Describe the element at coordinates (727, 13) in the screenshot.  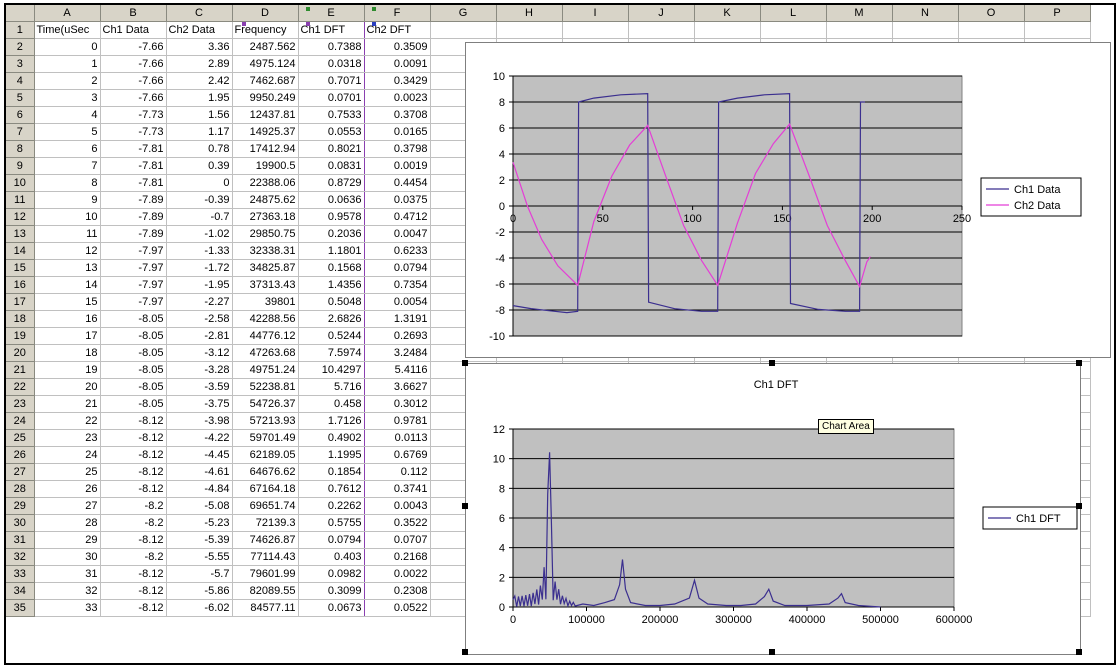
I see `column-header: K` at that location.